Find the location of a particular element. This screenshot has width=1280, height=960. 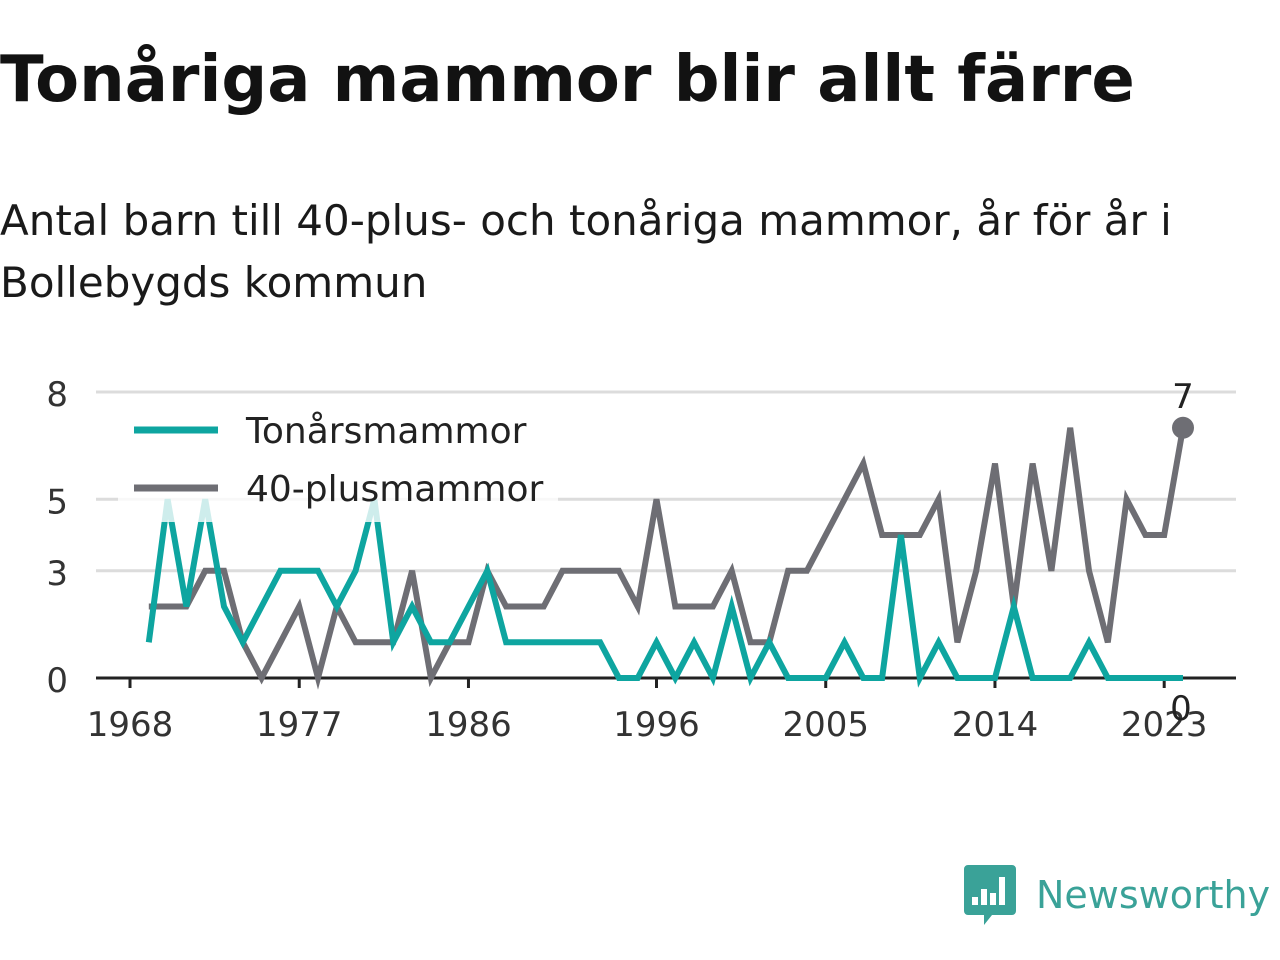

x-tick-label: 2023 is located at coordinates (1164, 725).